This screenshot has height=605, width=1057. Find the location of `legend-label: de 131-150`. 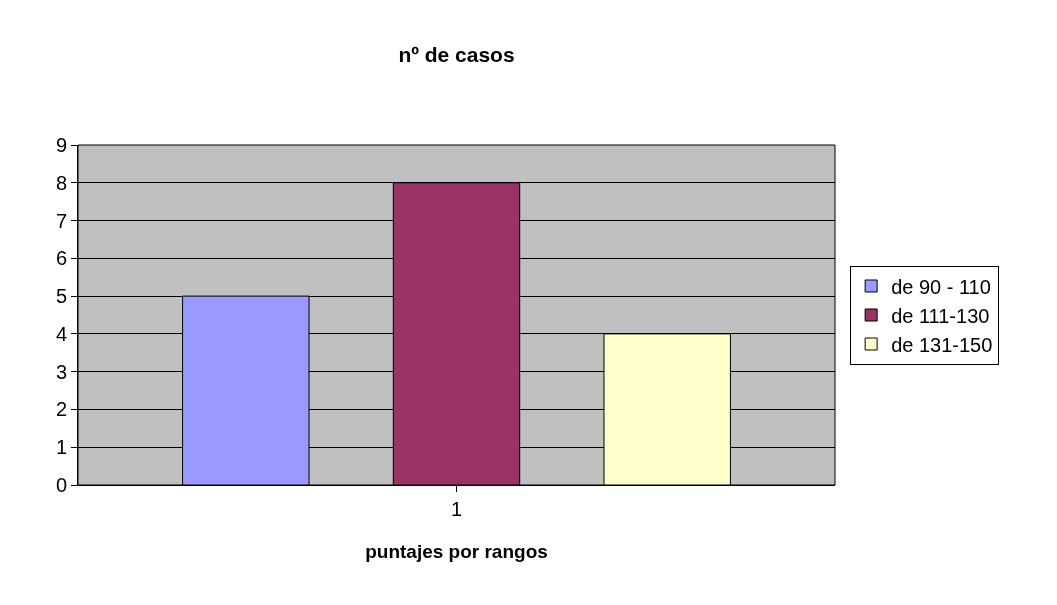

legend-label: de 131-150 is located at coordinates (942, 344).